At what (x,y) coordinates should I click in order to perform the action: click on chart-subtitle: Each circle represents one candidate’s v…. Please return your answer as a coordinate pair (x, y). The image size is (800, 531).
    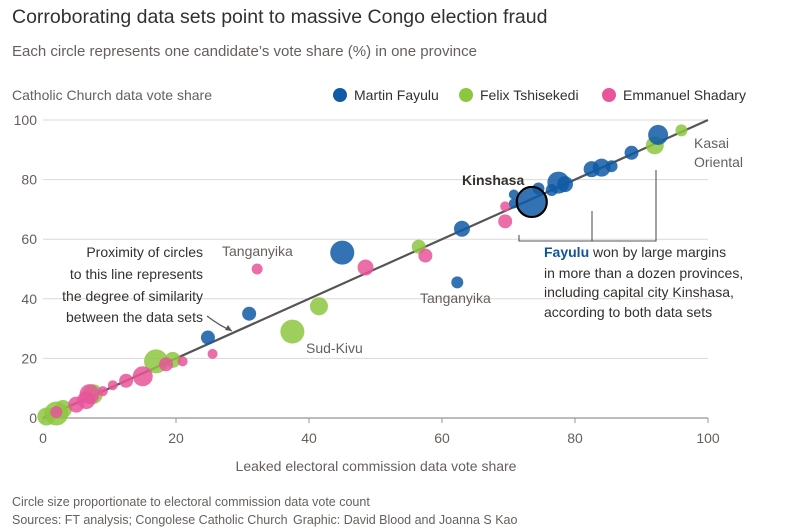
    Looking at the image, I should click on (244, 51).